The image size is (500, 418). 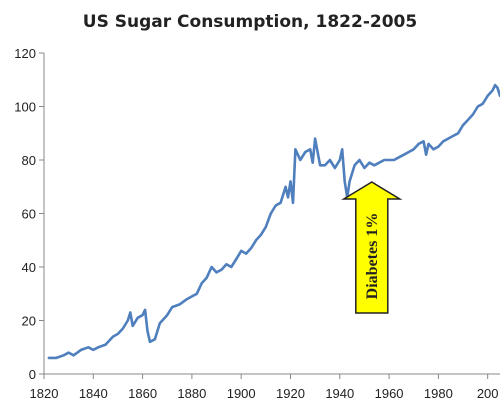 I want to click on x-tick-label: 200, so click(x=488, y=393).